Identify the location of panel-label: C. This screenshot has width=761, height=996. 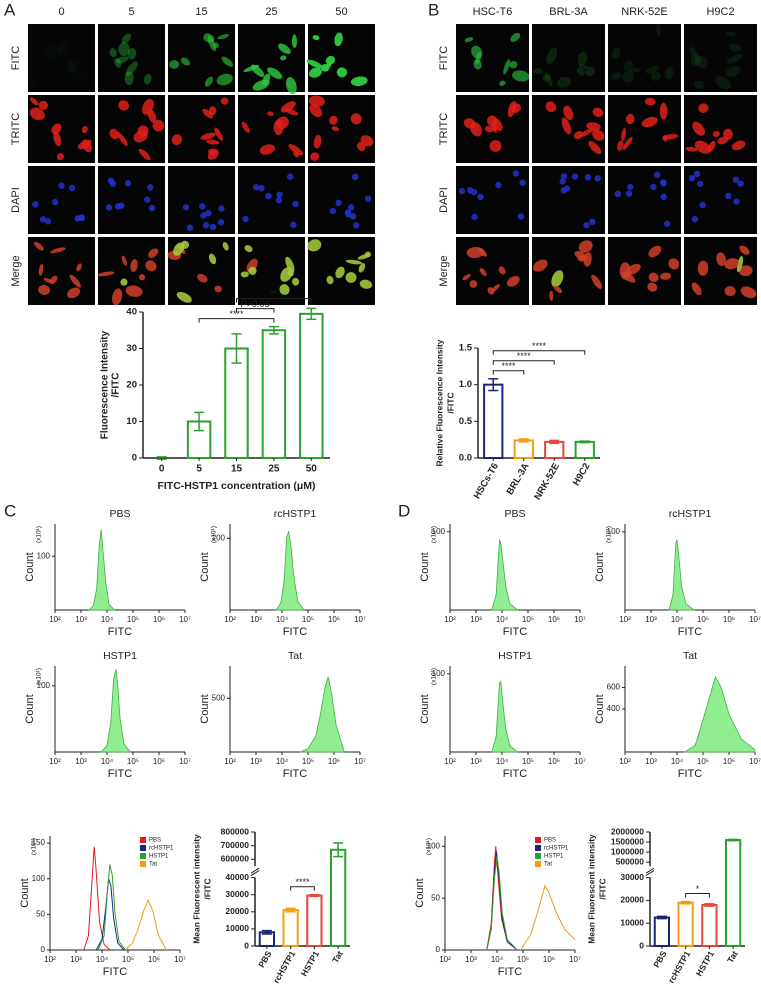
(10, 510).